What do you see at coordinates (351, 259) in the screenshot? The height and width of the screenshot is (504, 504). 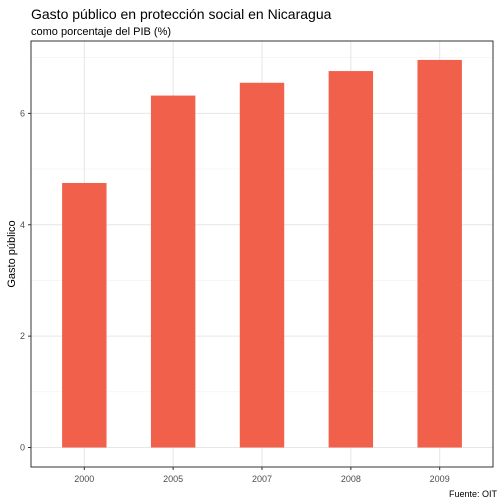 I see `bar-2008` at bounding box center [351, 259].